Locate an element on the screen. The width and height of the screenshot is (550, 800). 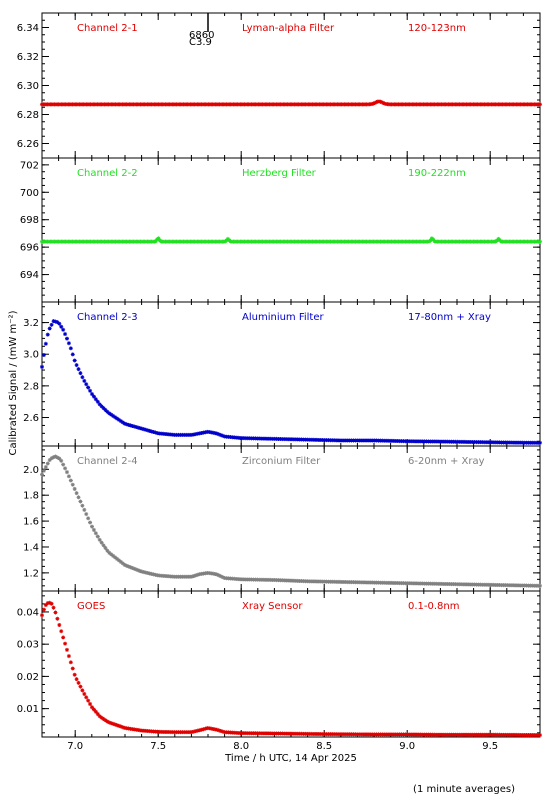
x-tick-label: 9.5 is located at coordinates (490, 746).